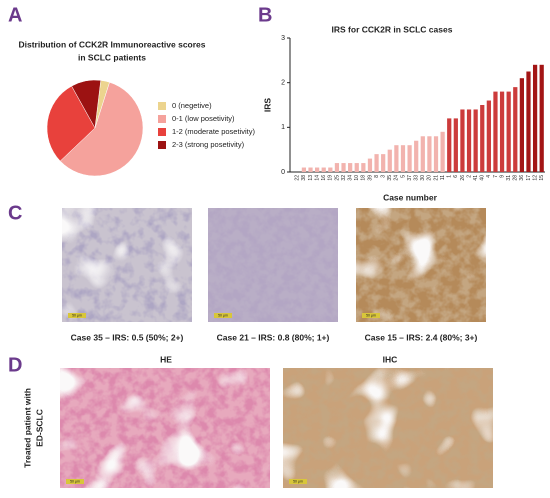  I want to click on x-tick-label: 30, so click(423, 178).